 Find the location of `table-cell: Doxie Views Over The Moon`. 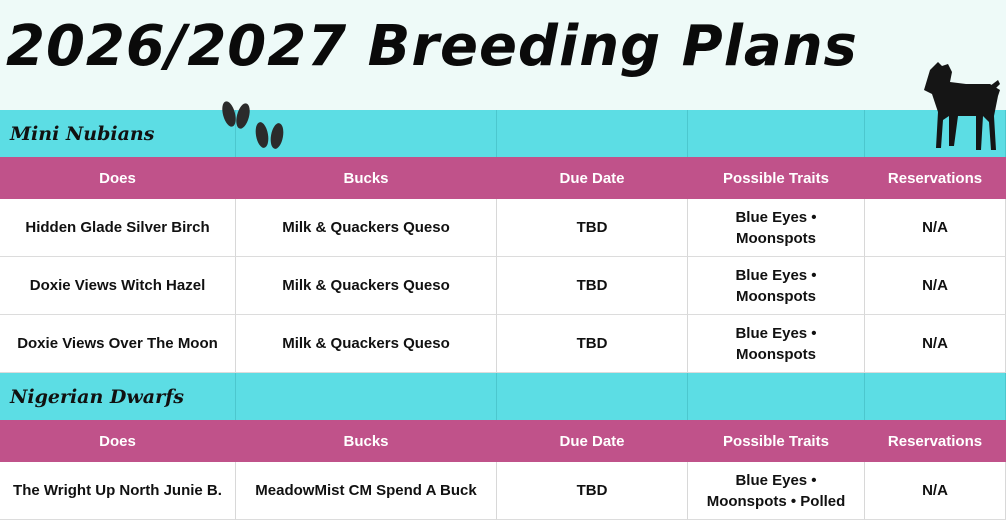

table-cell: Doxie Views Over The Moon is located at coordinates (118, 344).